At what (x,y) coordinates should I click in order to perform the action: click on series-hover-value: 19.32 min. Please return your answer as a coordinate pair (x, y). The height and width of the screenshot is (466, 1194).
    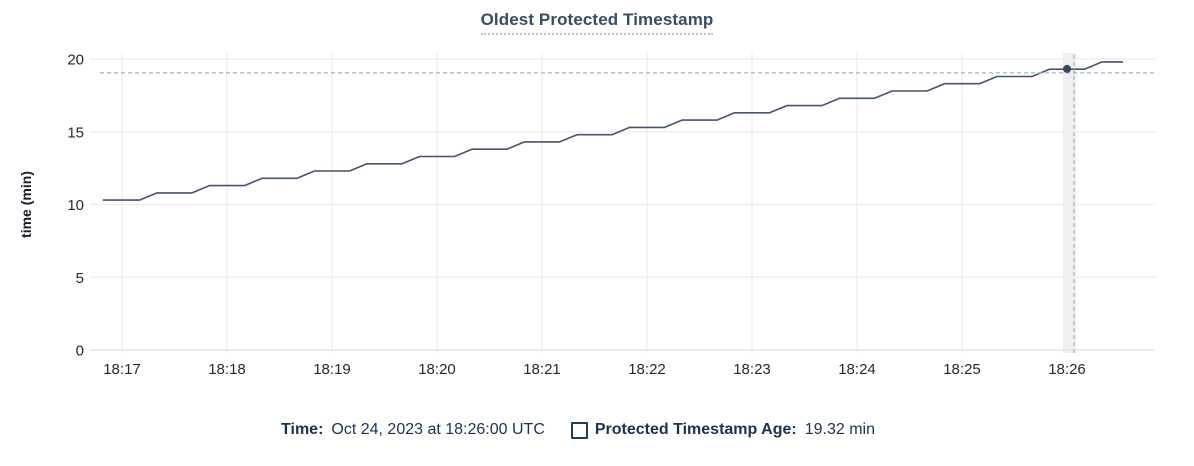
    Looking at the image, I should click on (839, 429).